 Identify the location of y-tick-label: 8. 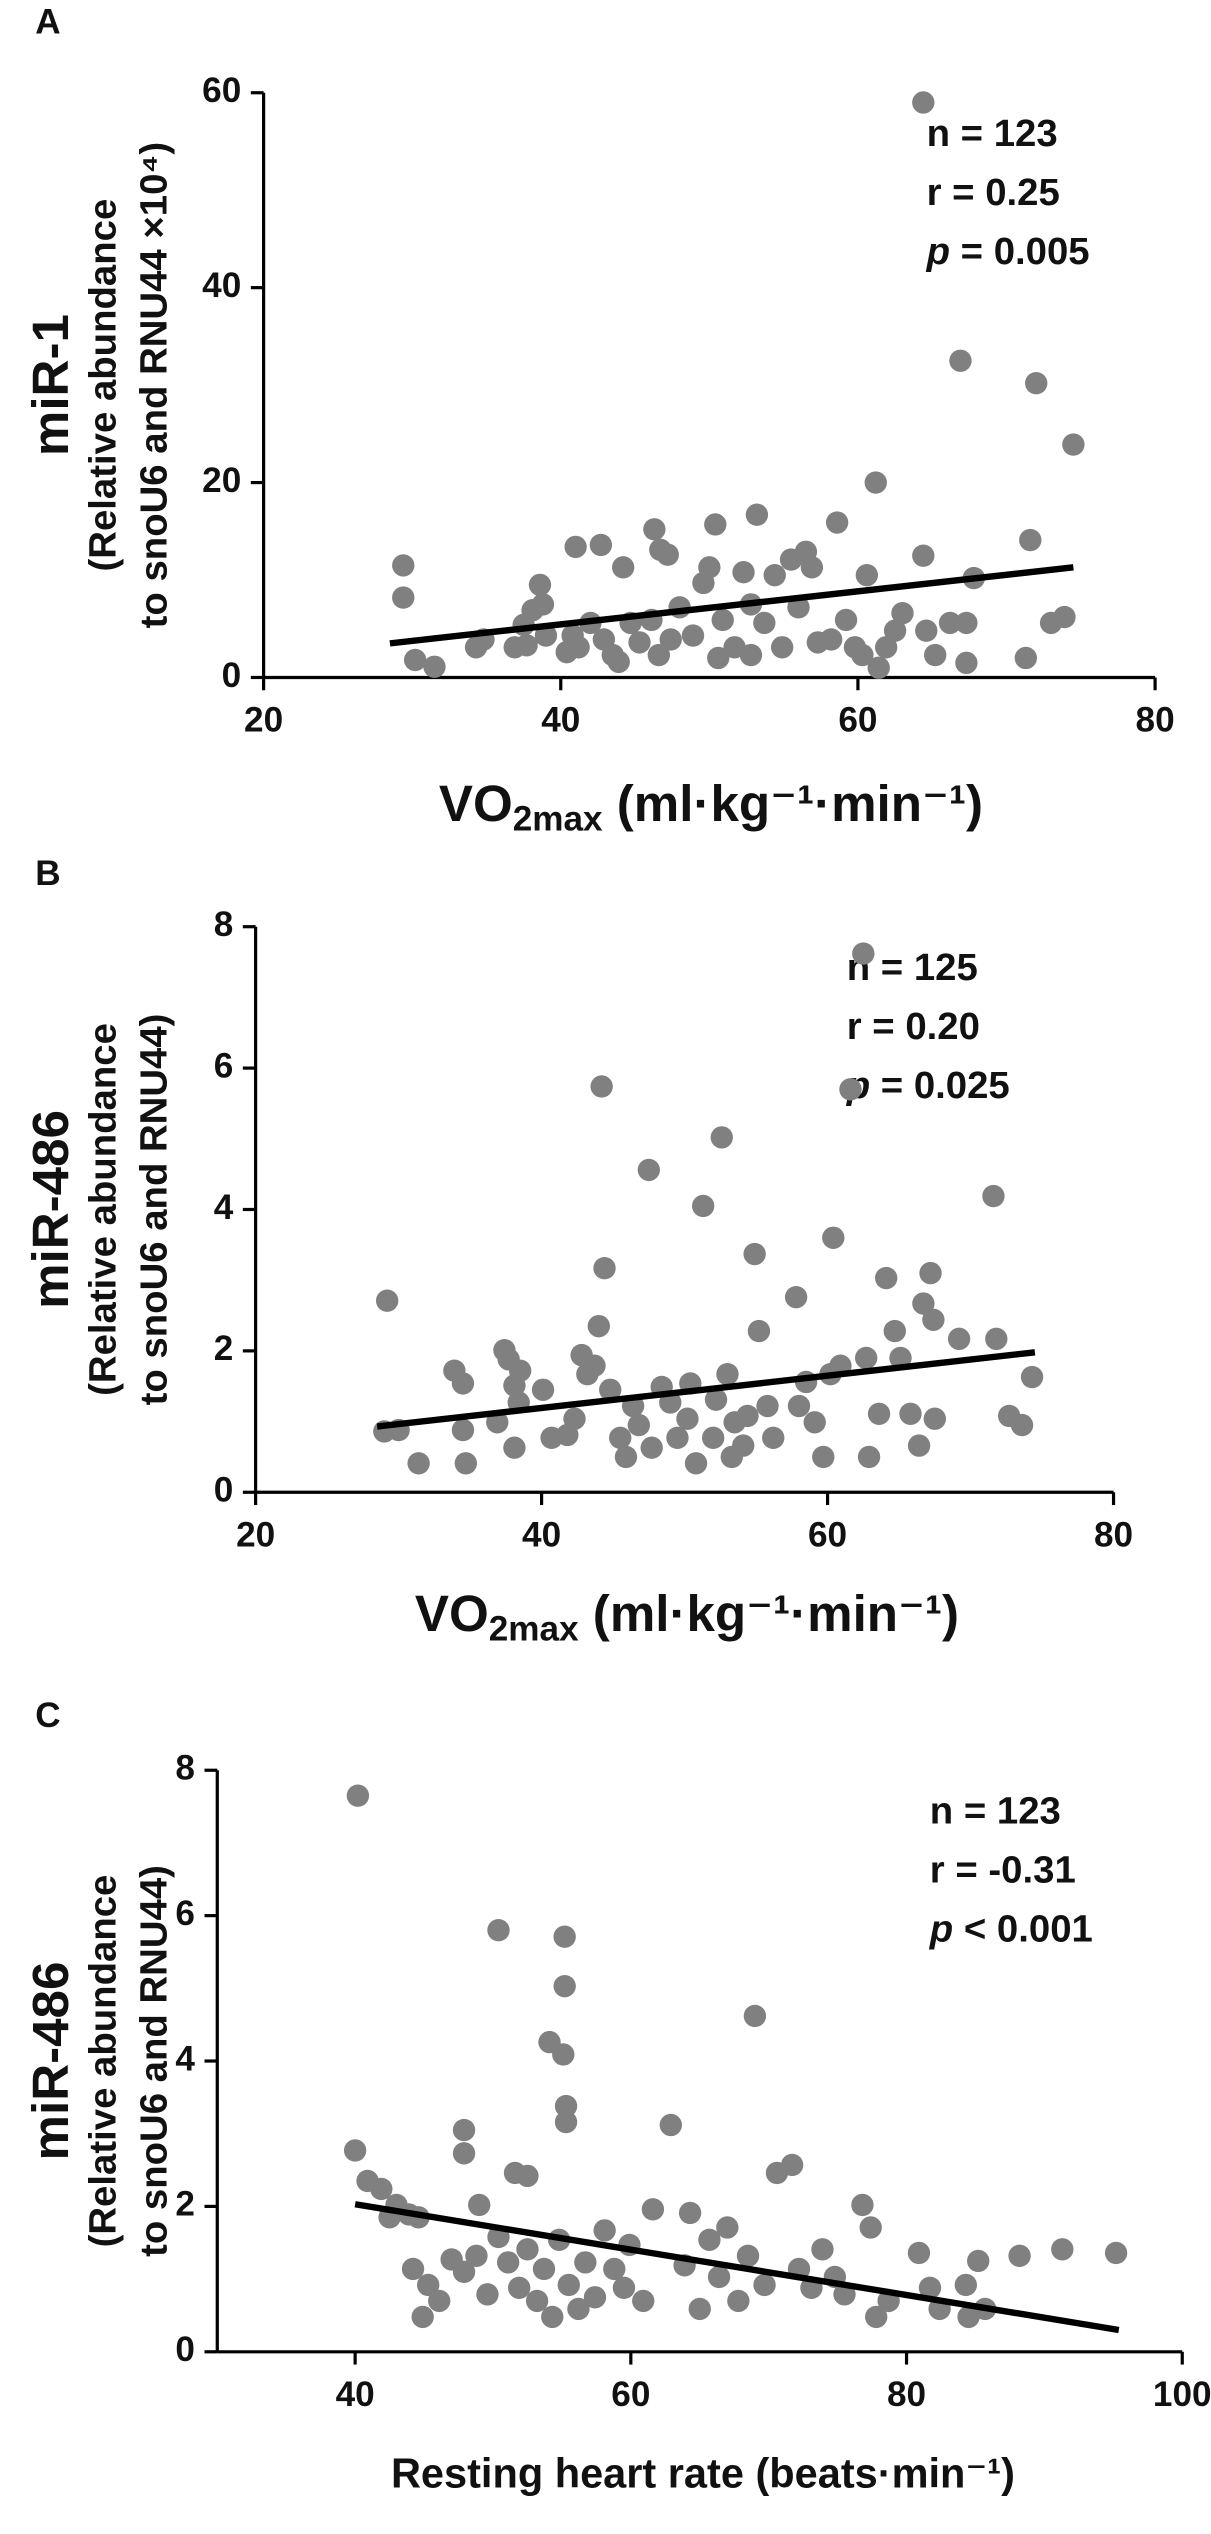
(185, 1768).